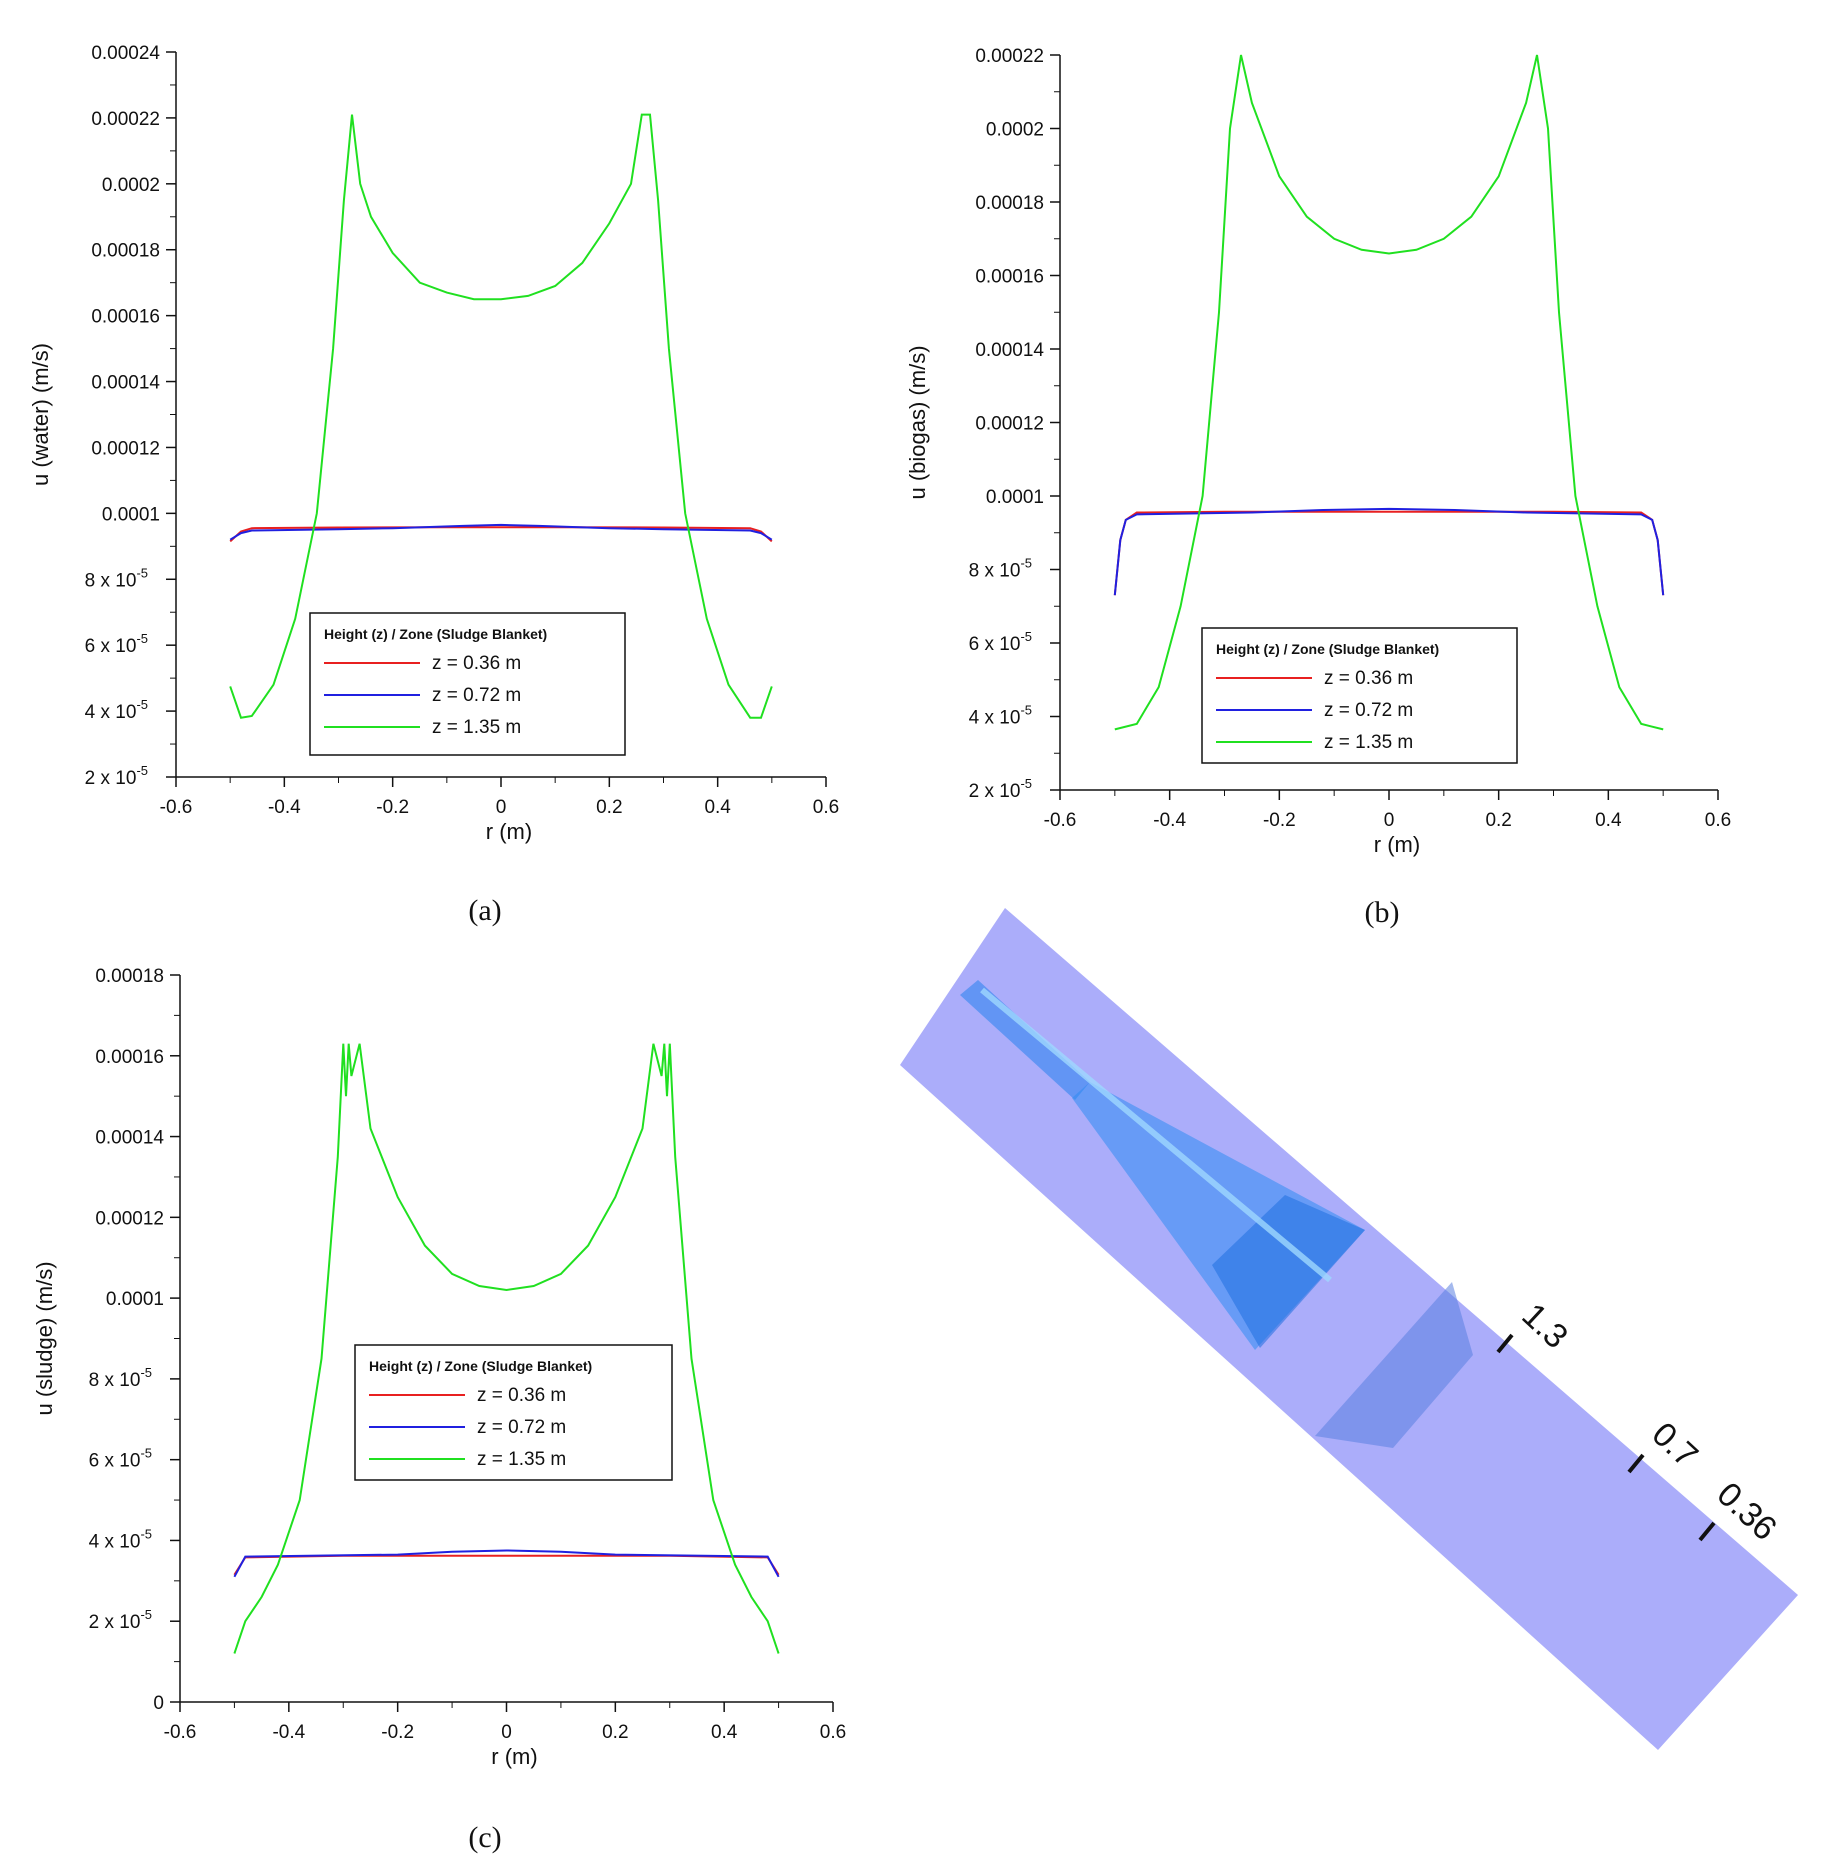  I want to click on y-axis-label: u (water) (m/s), so click(40, 414).